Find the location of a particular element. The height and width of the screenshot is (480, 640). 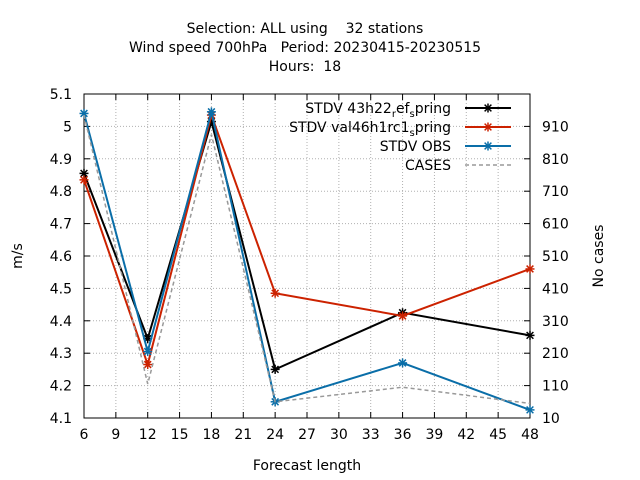

y-tick-label: 4.9 is located at coordinates (61, 160).